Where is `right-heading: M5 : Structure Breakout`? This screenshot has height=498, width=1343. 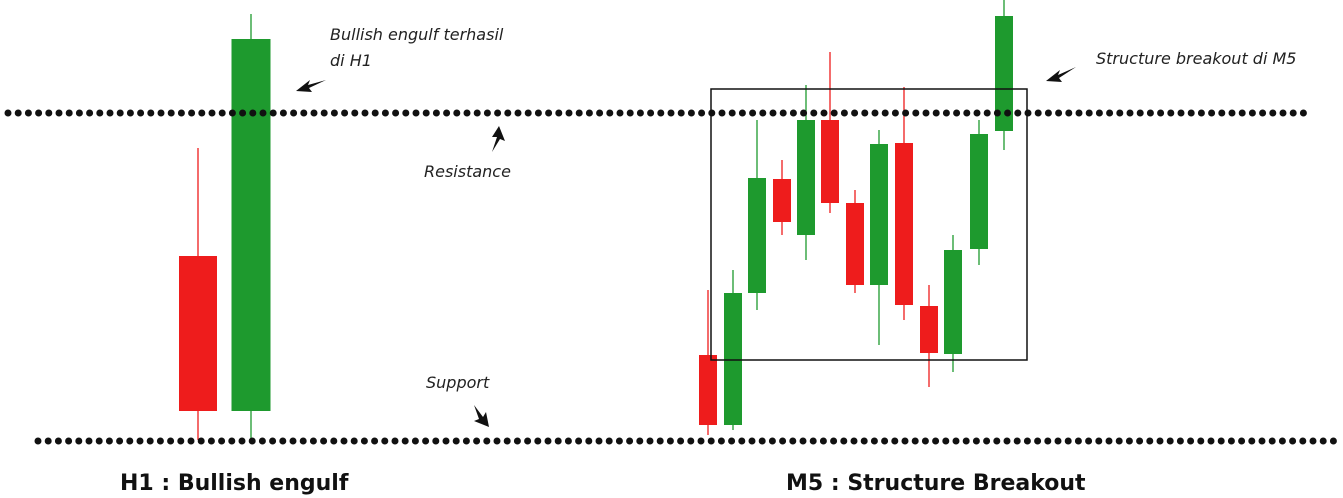 right-heading: M5 : Structure Breakout is located at coordinates (936, 483).